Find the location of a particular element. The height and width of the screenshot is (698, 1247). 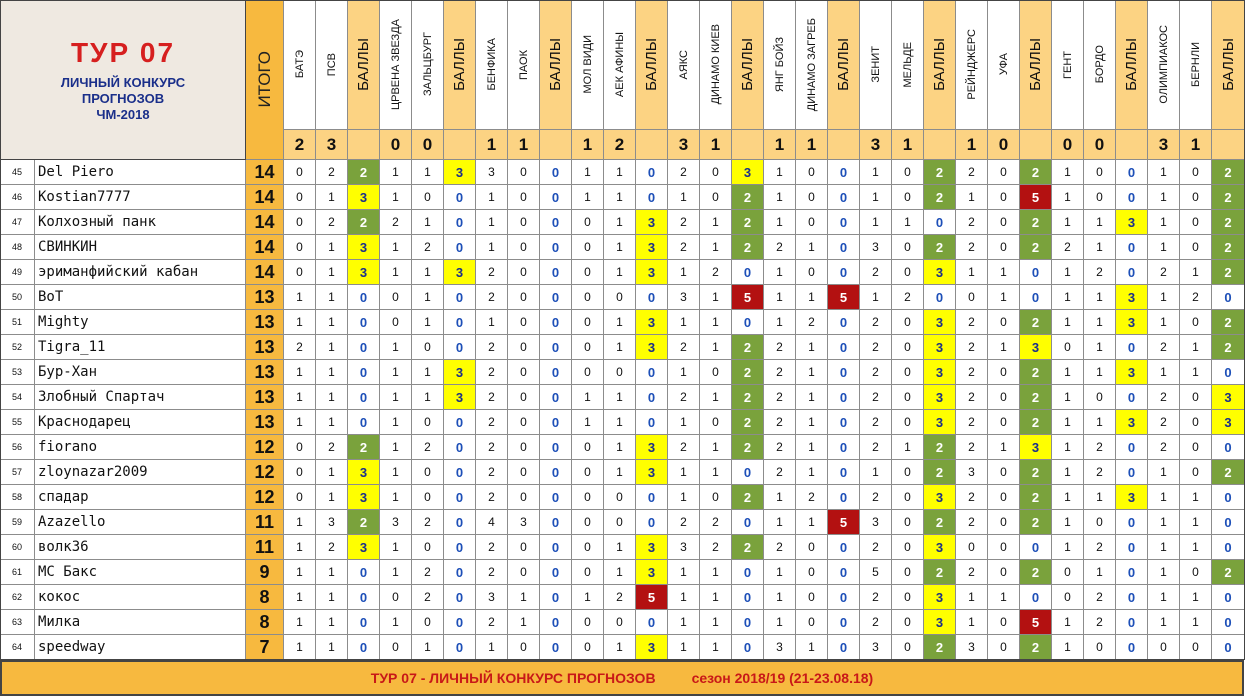

points-cell: 5 is located at coordinates (844, 522).